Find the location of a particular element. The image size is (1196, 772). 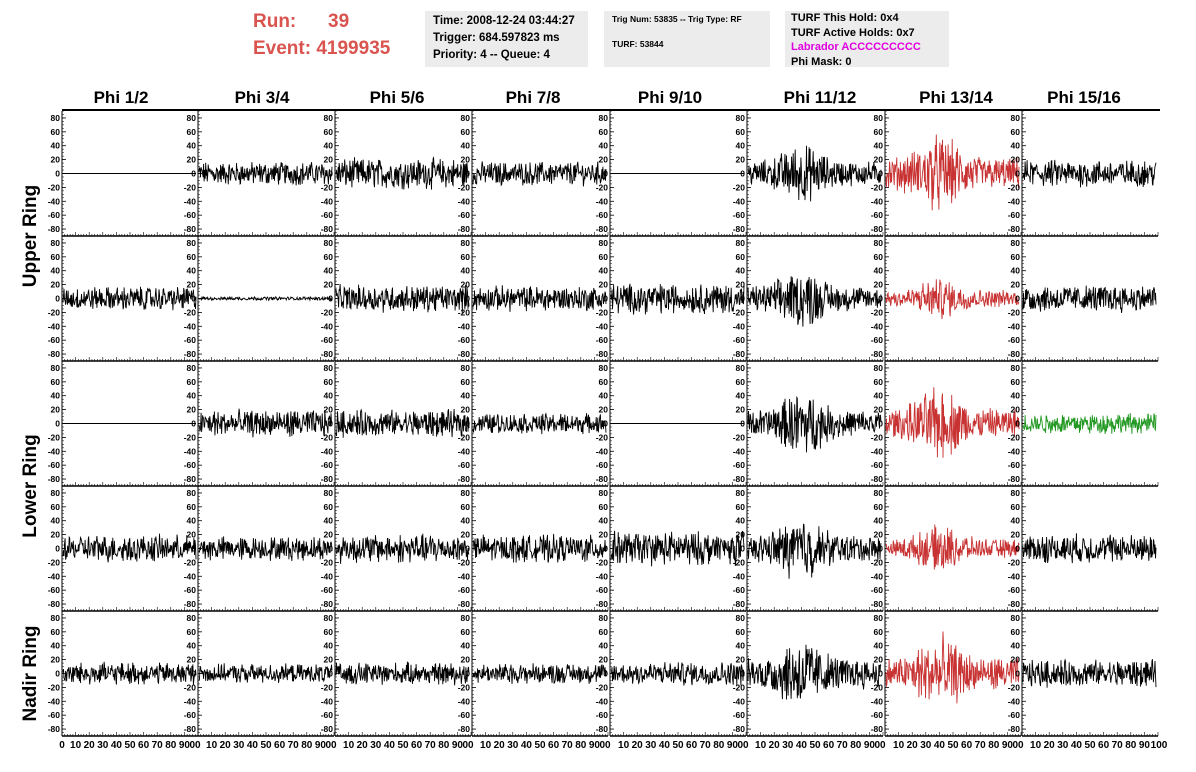

waveform-panel-4-3: 80 60 40 20 0 -20 -40 -60 -80 is located at coordinates (396, 548).